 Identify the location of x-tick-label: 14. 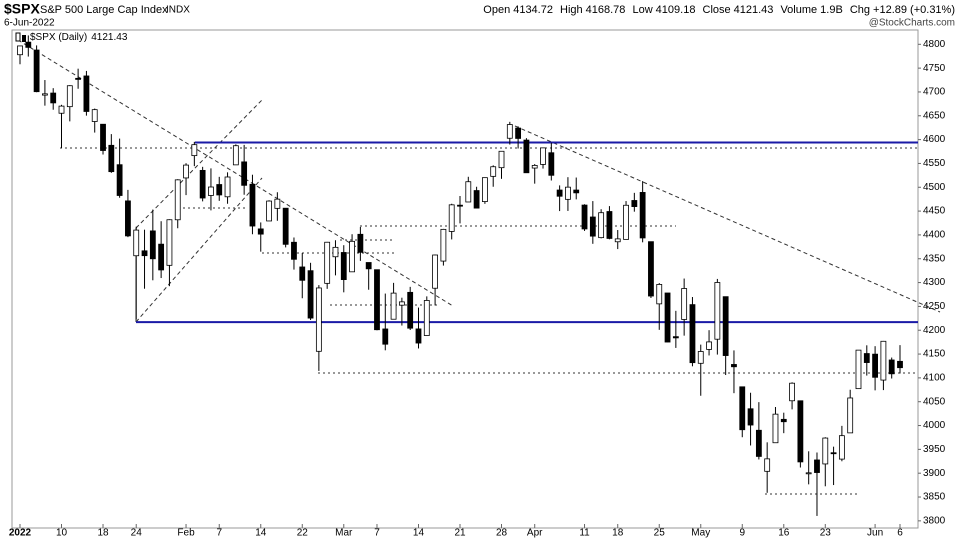
(261, 533).